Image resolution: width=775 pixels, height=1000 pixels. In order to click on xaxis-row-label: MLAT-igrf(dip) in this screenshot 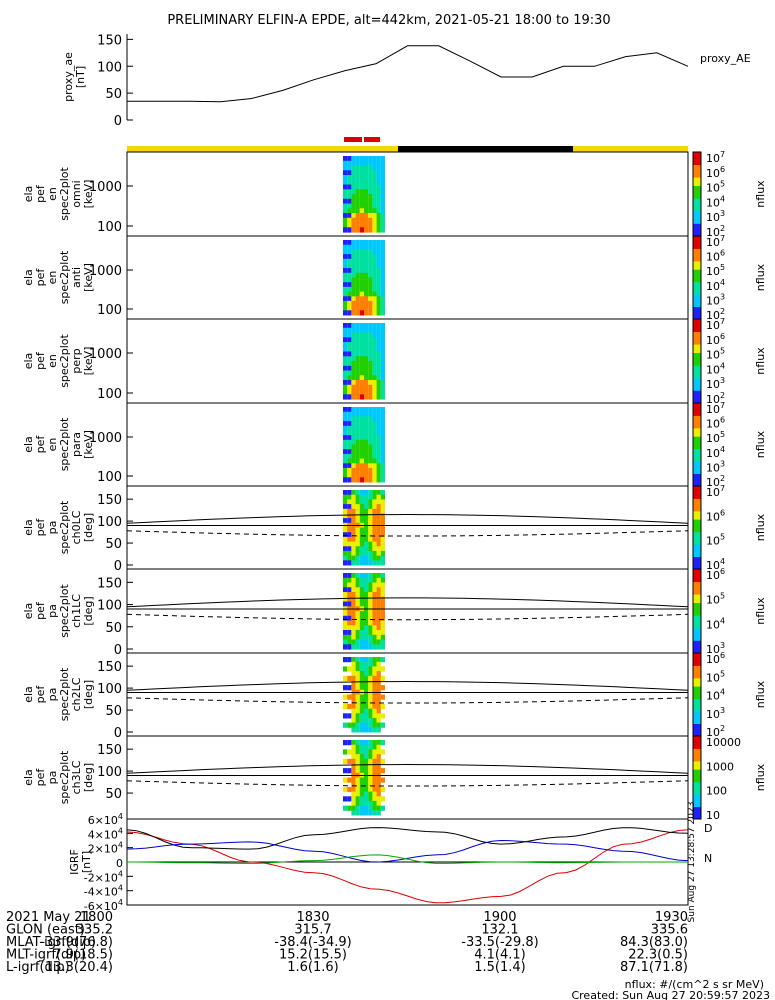, I will do `click(51, 942)`.